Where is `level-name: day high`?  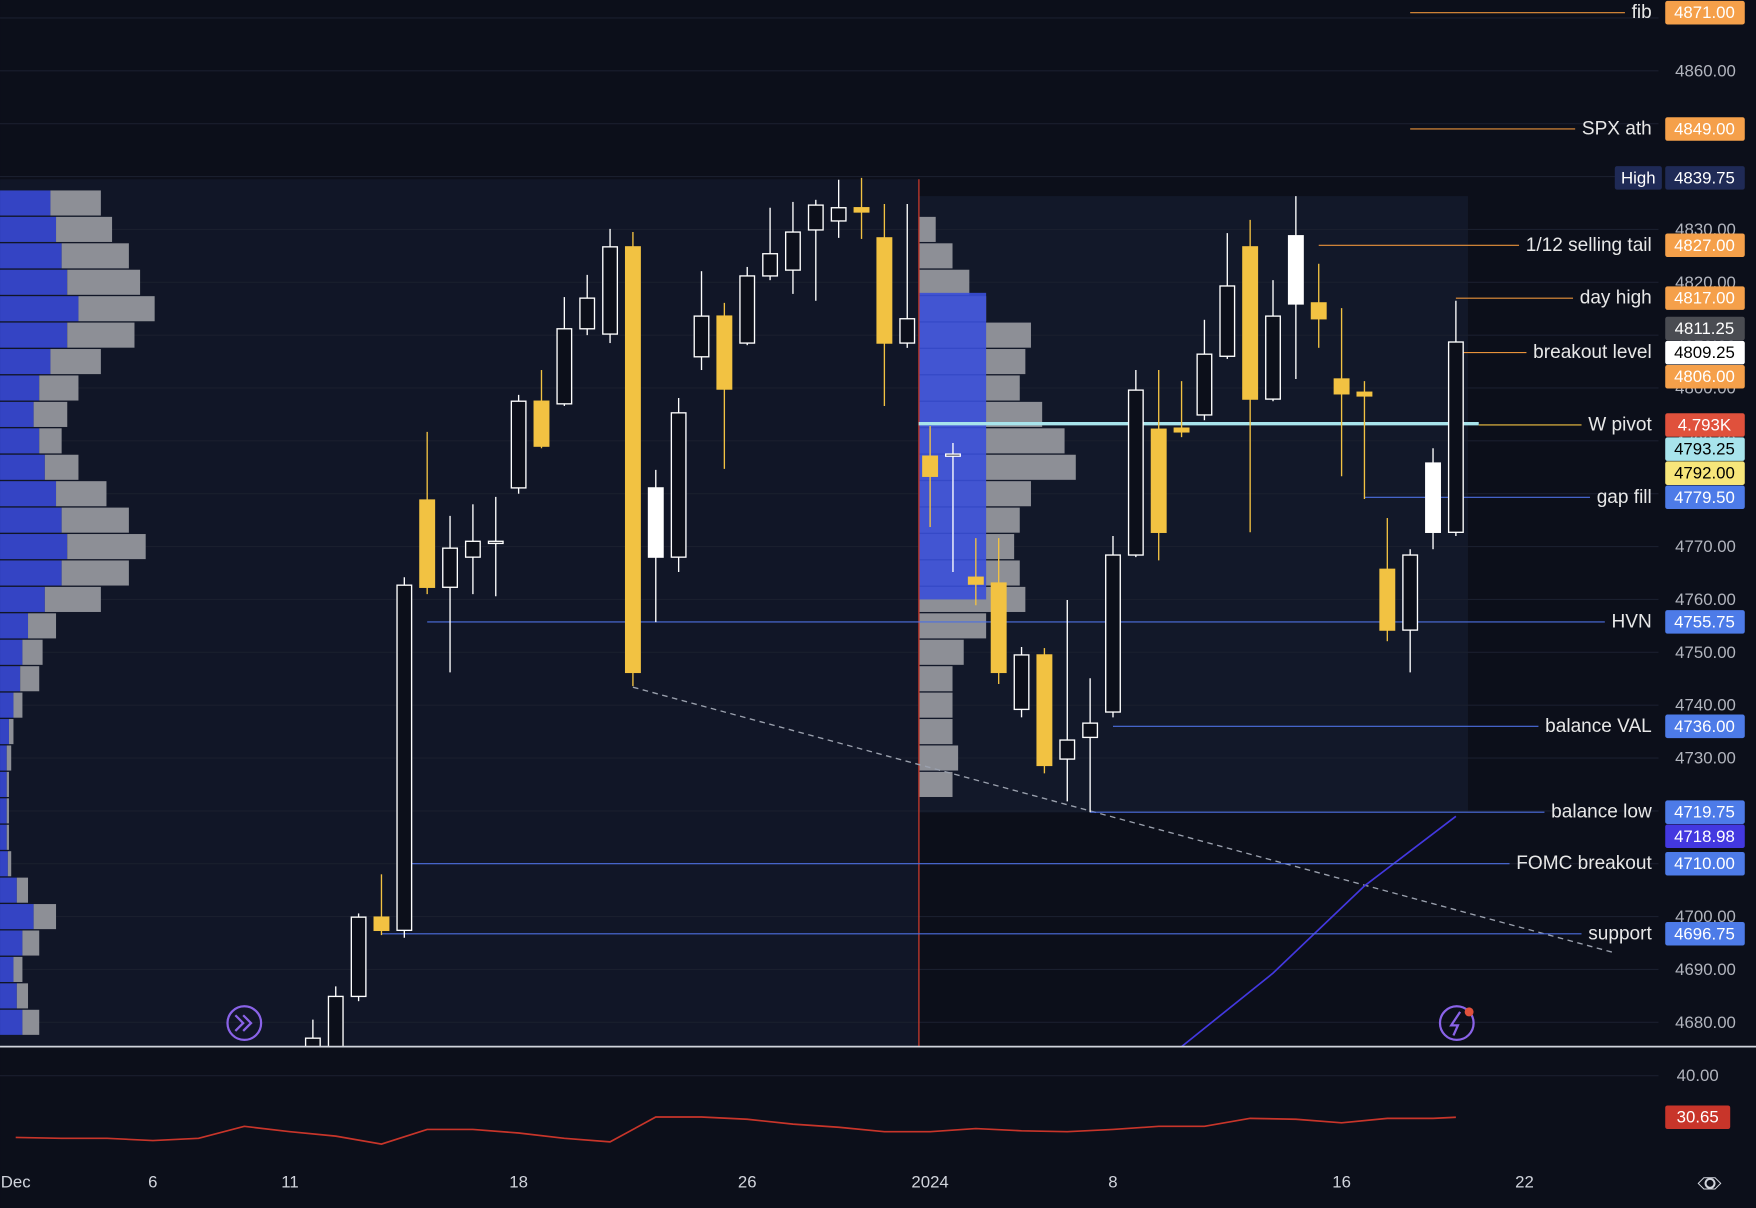
level-name: day high is located at coordinates (1616, 298).